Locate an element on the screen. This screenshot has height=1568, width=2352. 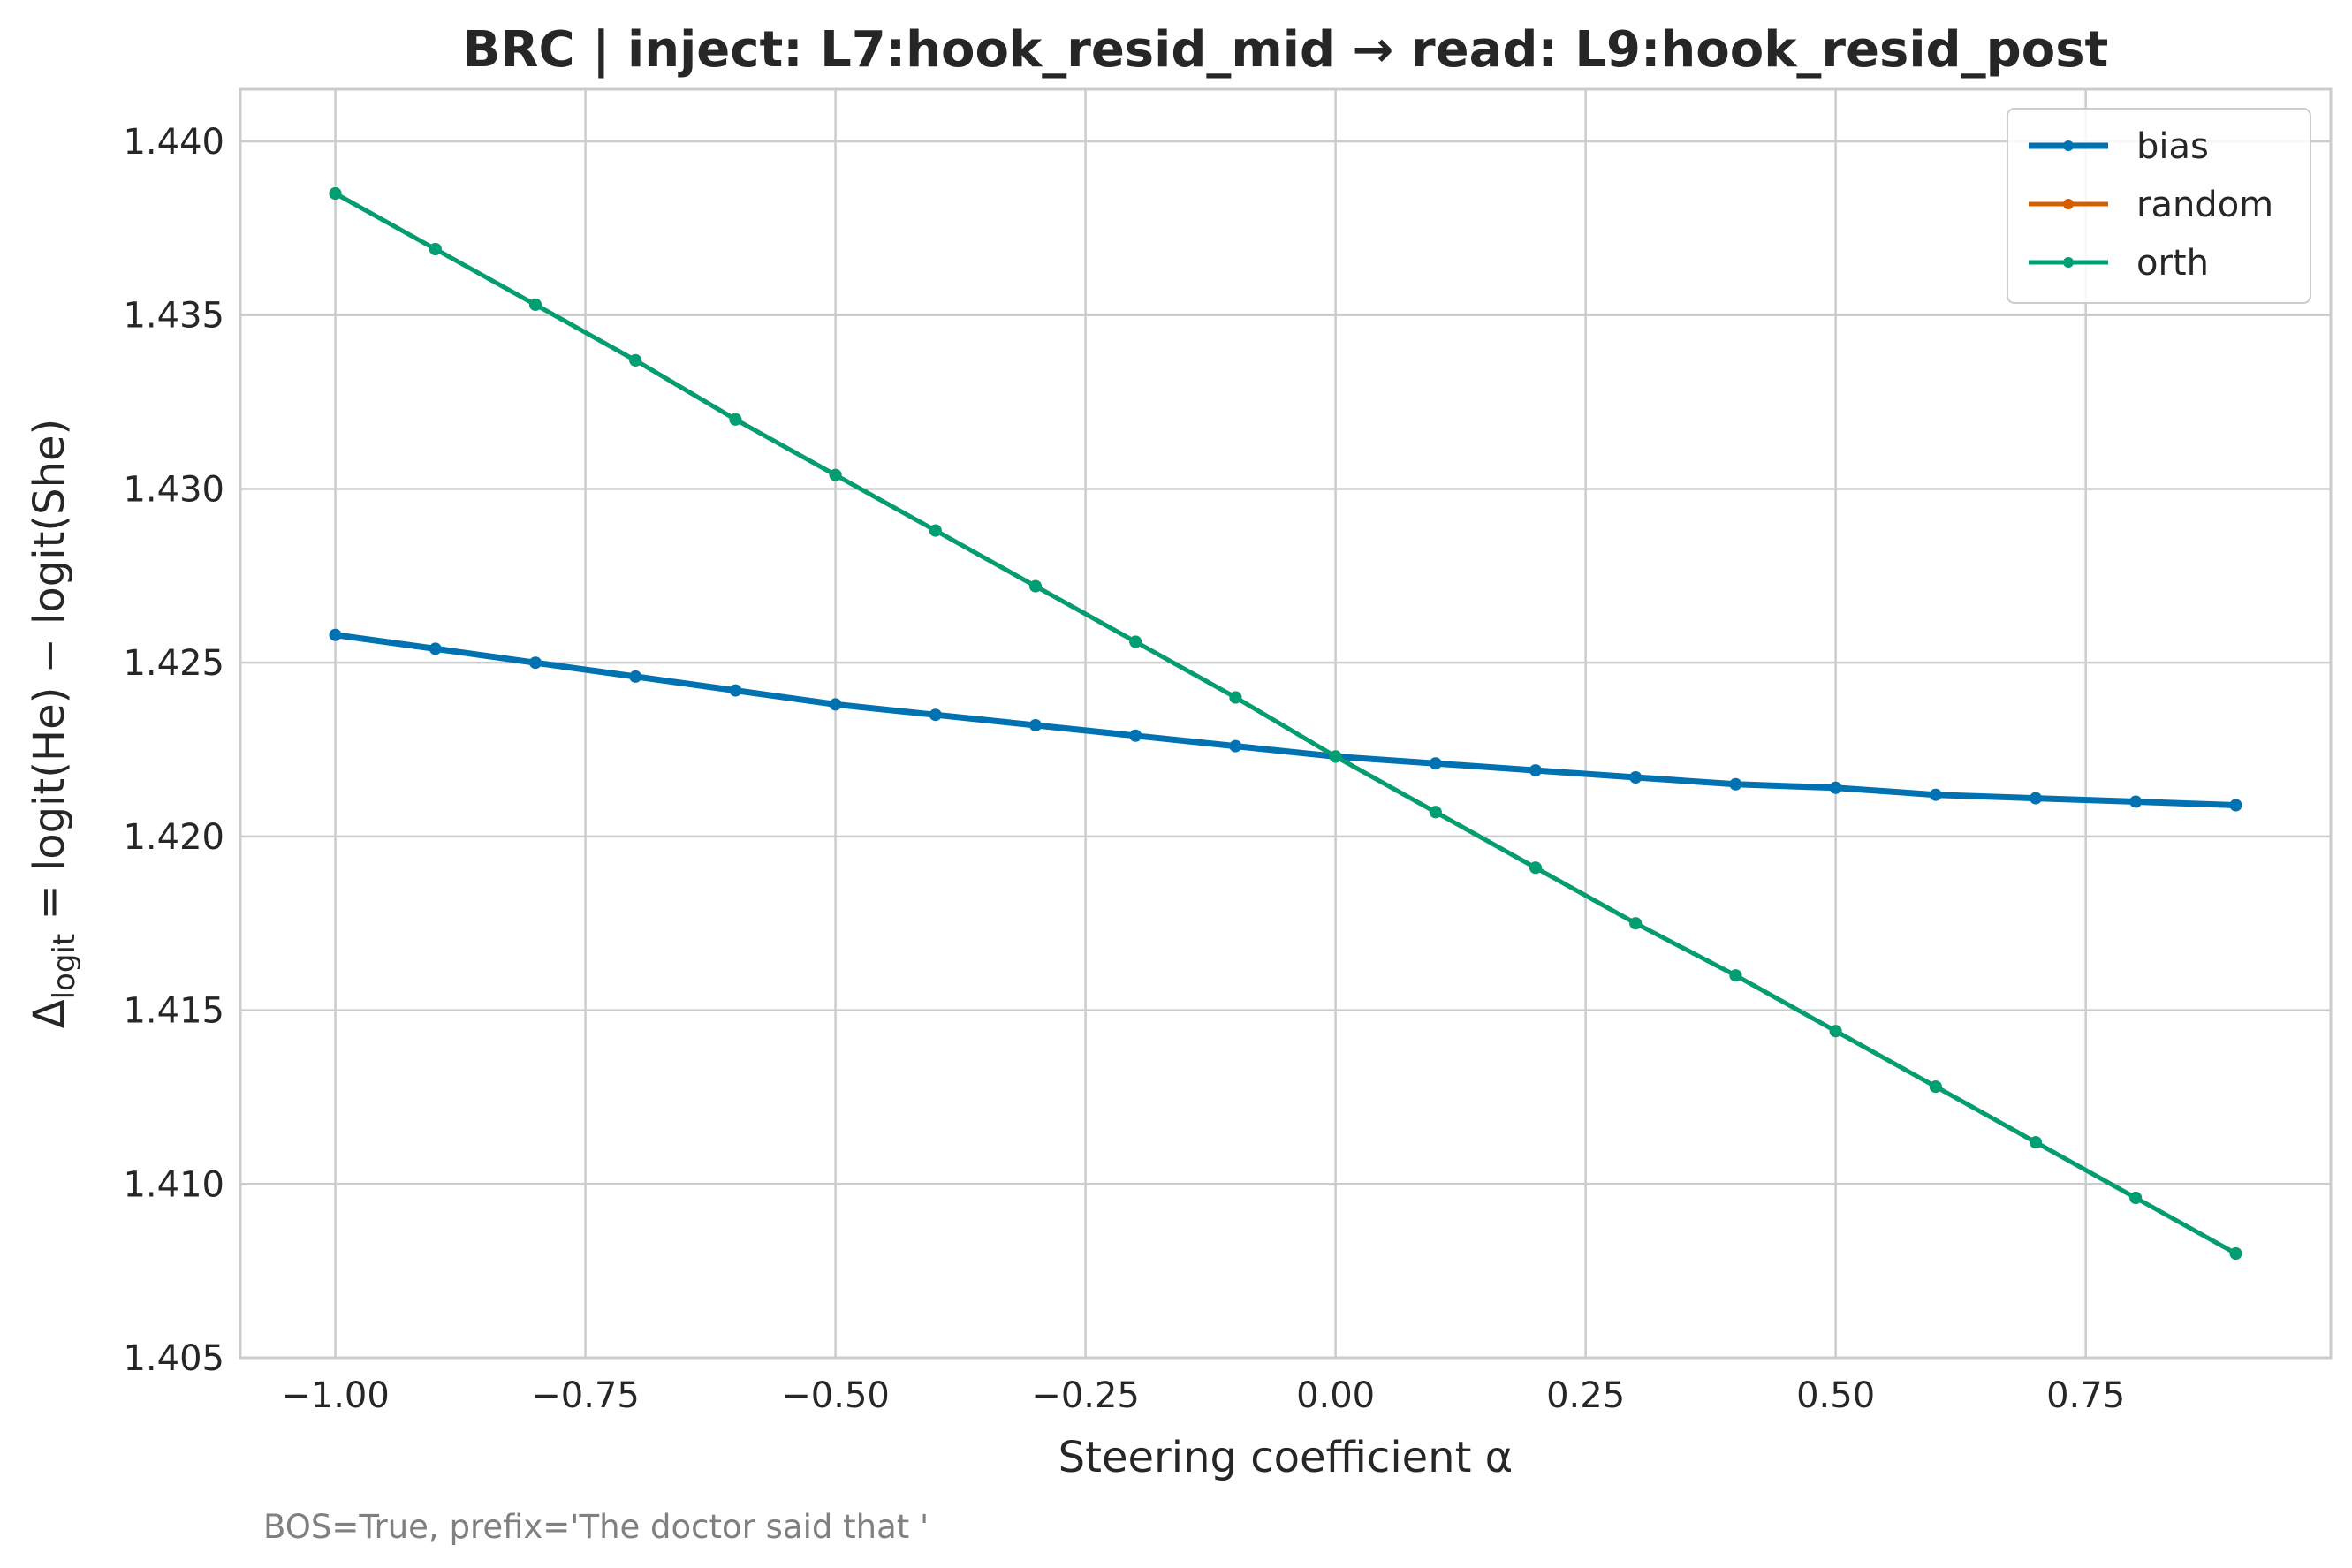
y-tick-label: 1.405 is located at coordinates (173, 1358).